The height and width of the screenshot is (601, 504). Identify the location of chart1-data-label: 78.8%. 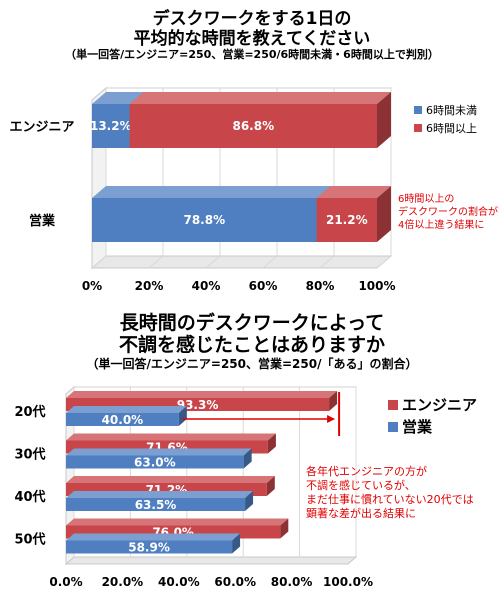
(204, 220).